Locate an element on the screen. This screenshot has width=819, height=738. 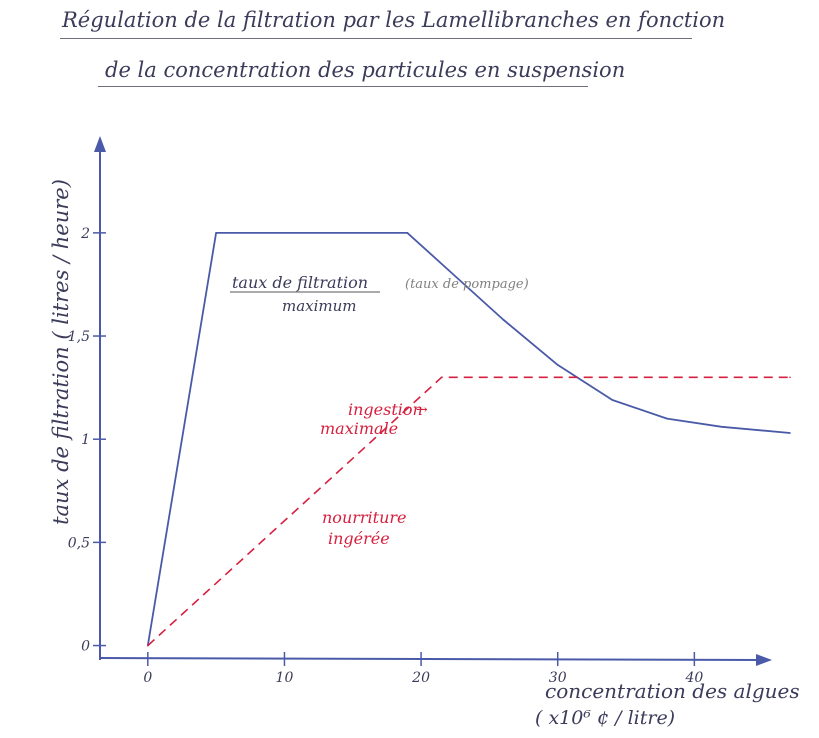
annotation-pumping: (taux de pompage) is located at coordinates (467, 284).